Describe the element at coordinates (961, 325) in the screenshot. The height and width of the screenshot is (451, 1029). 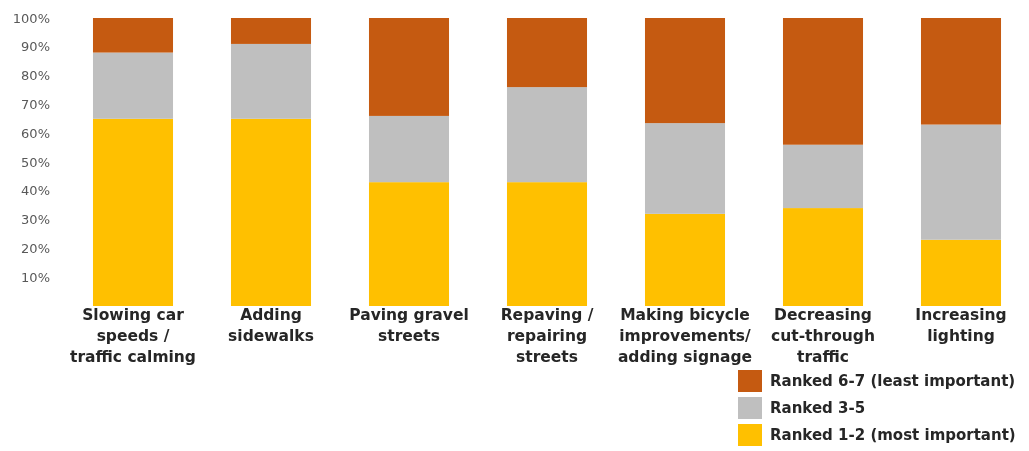
I see `x-tick-label: Increasing lighting` at that location.